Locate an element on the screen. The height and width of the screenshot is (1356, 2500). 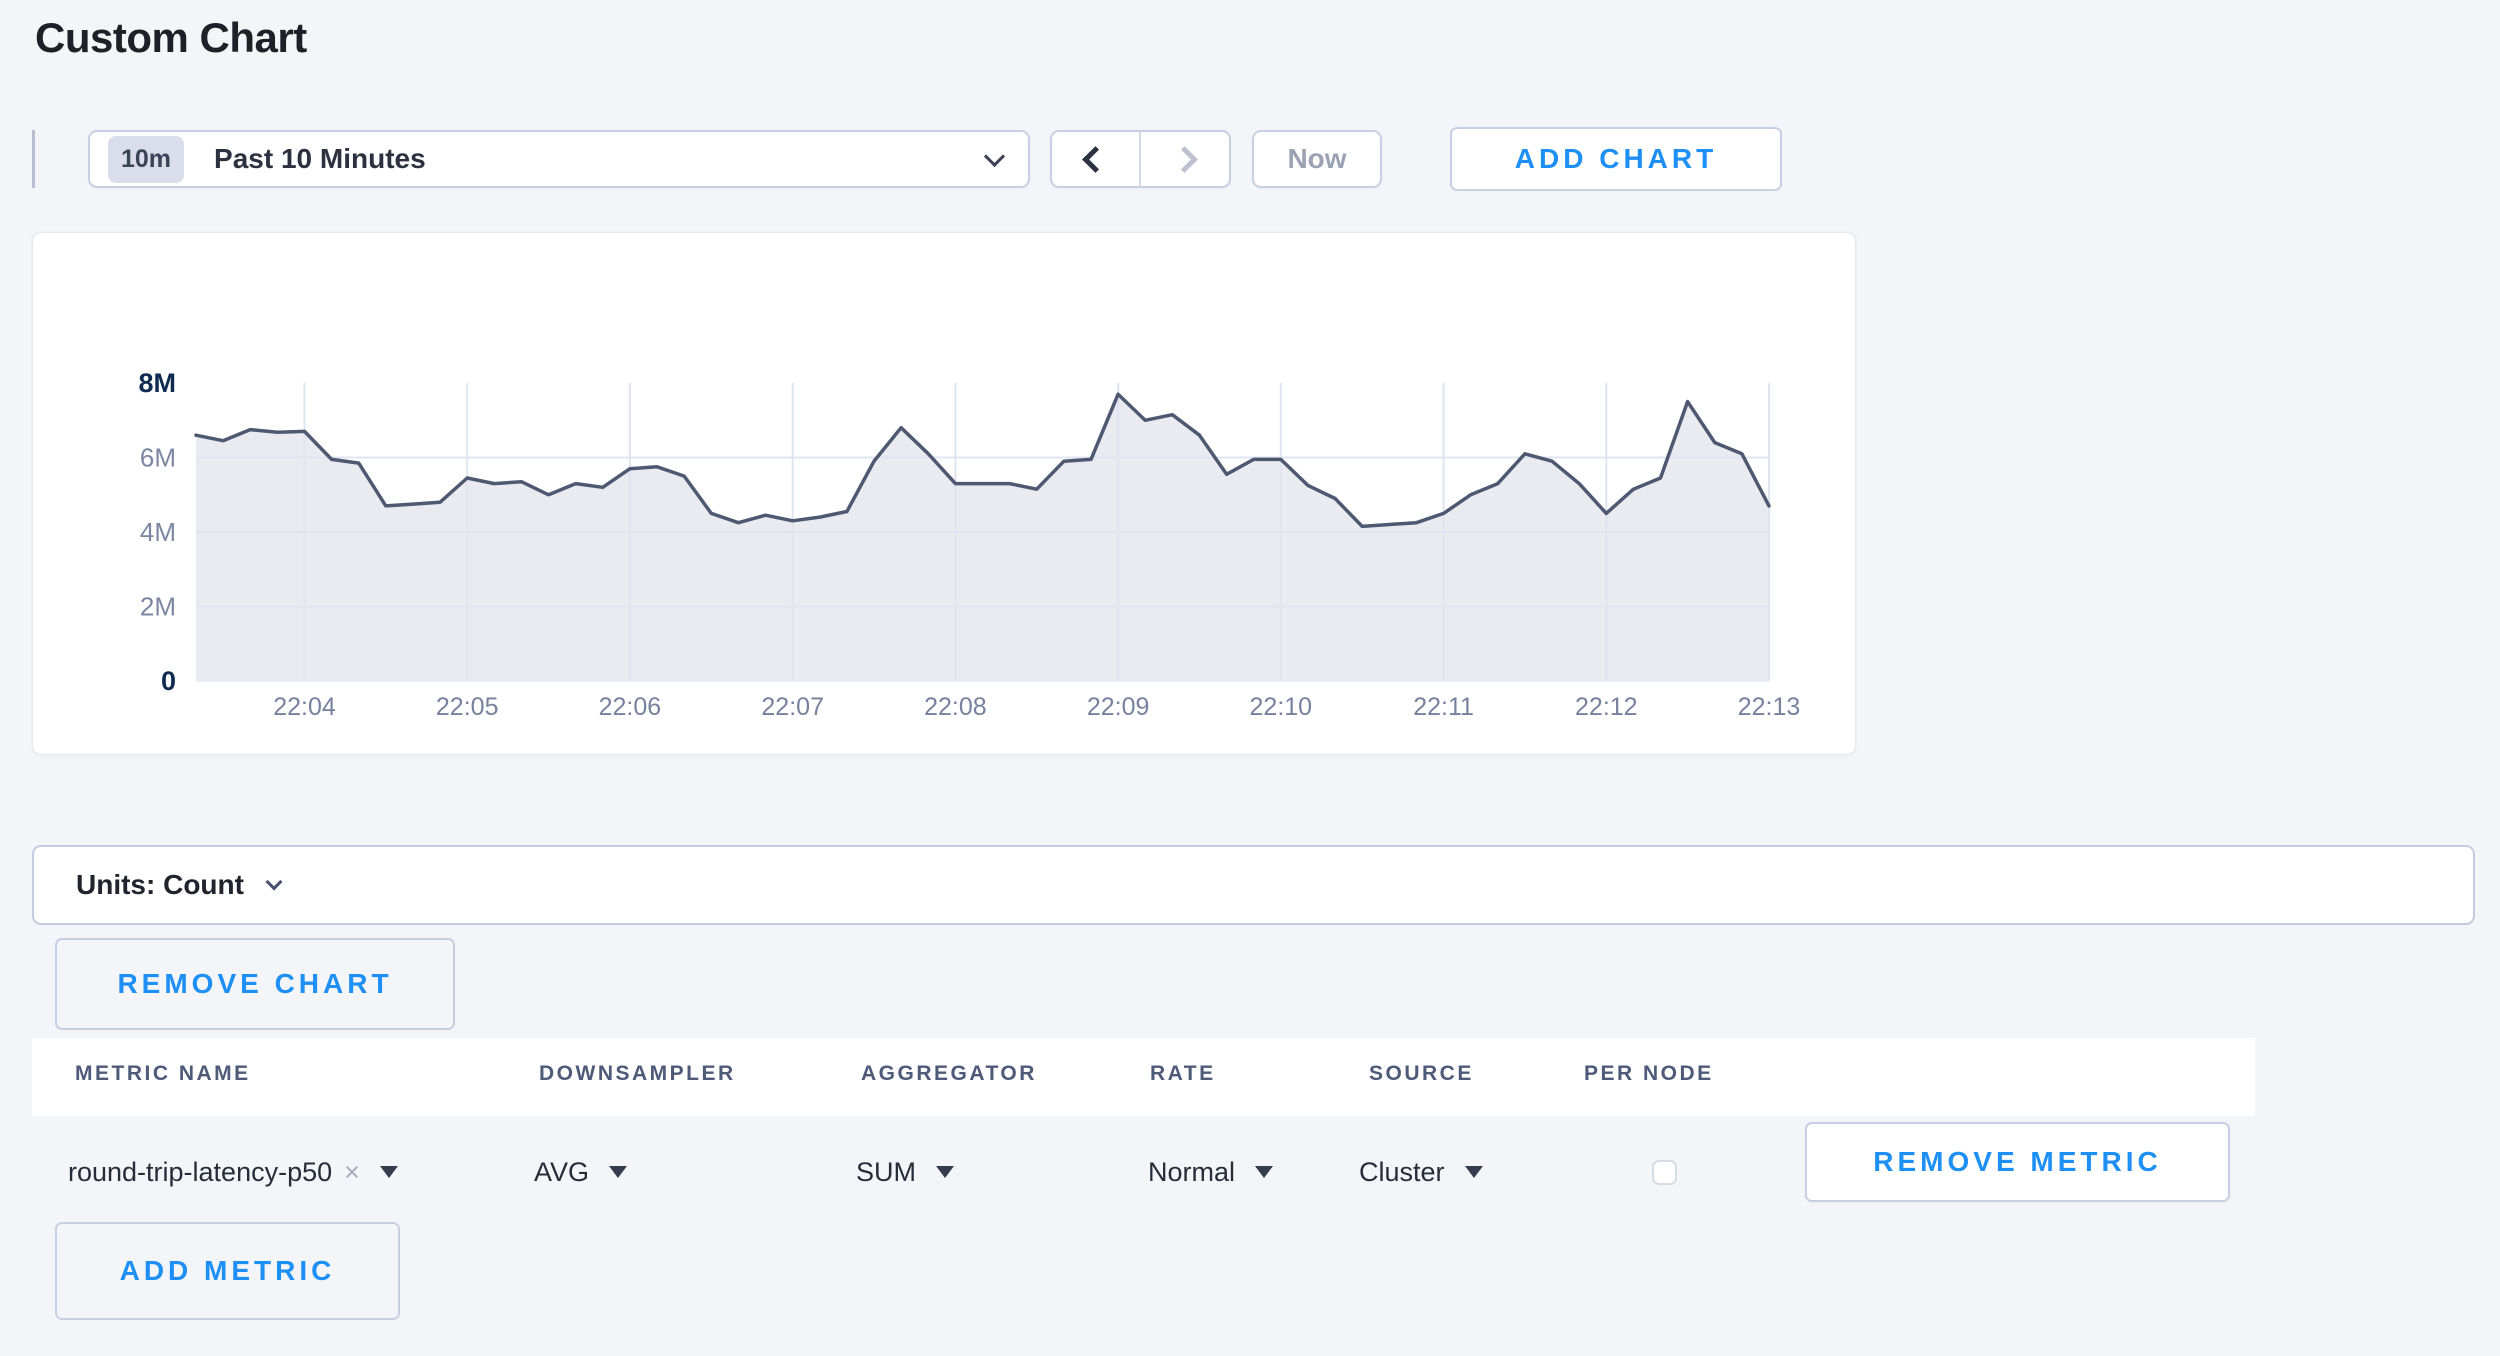
svg-text: 22:13 is located at coordinates (1769, 707).